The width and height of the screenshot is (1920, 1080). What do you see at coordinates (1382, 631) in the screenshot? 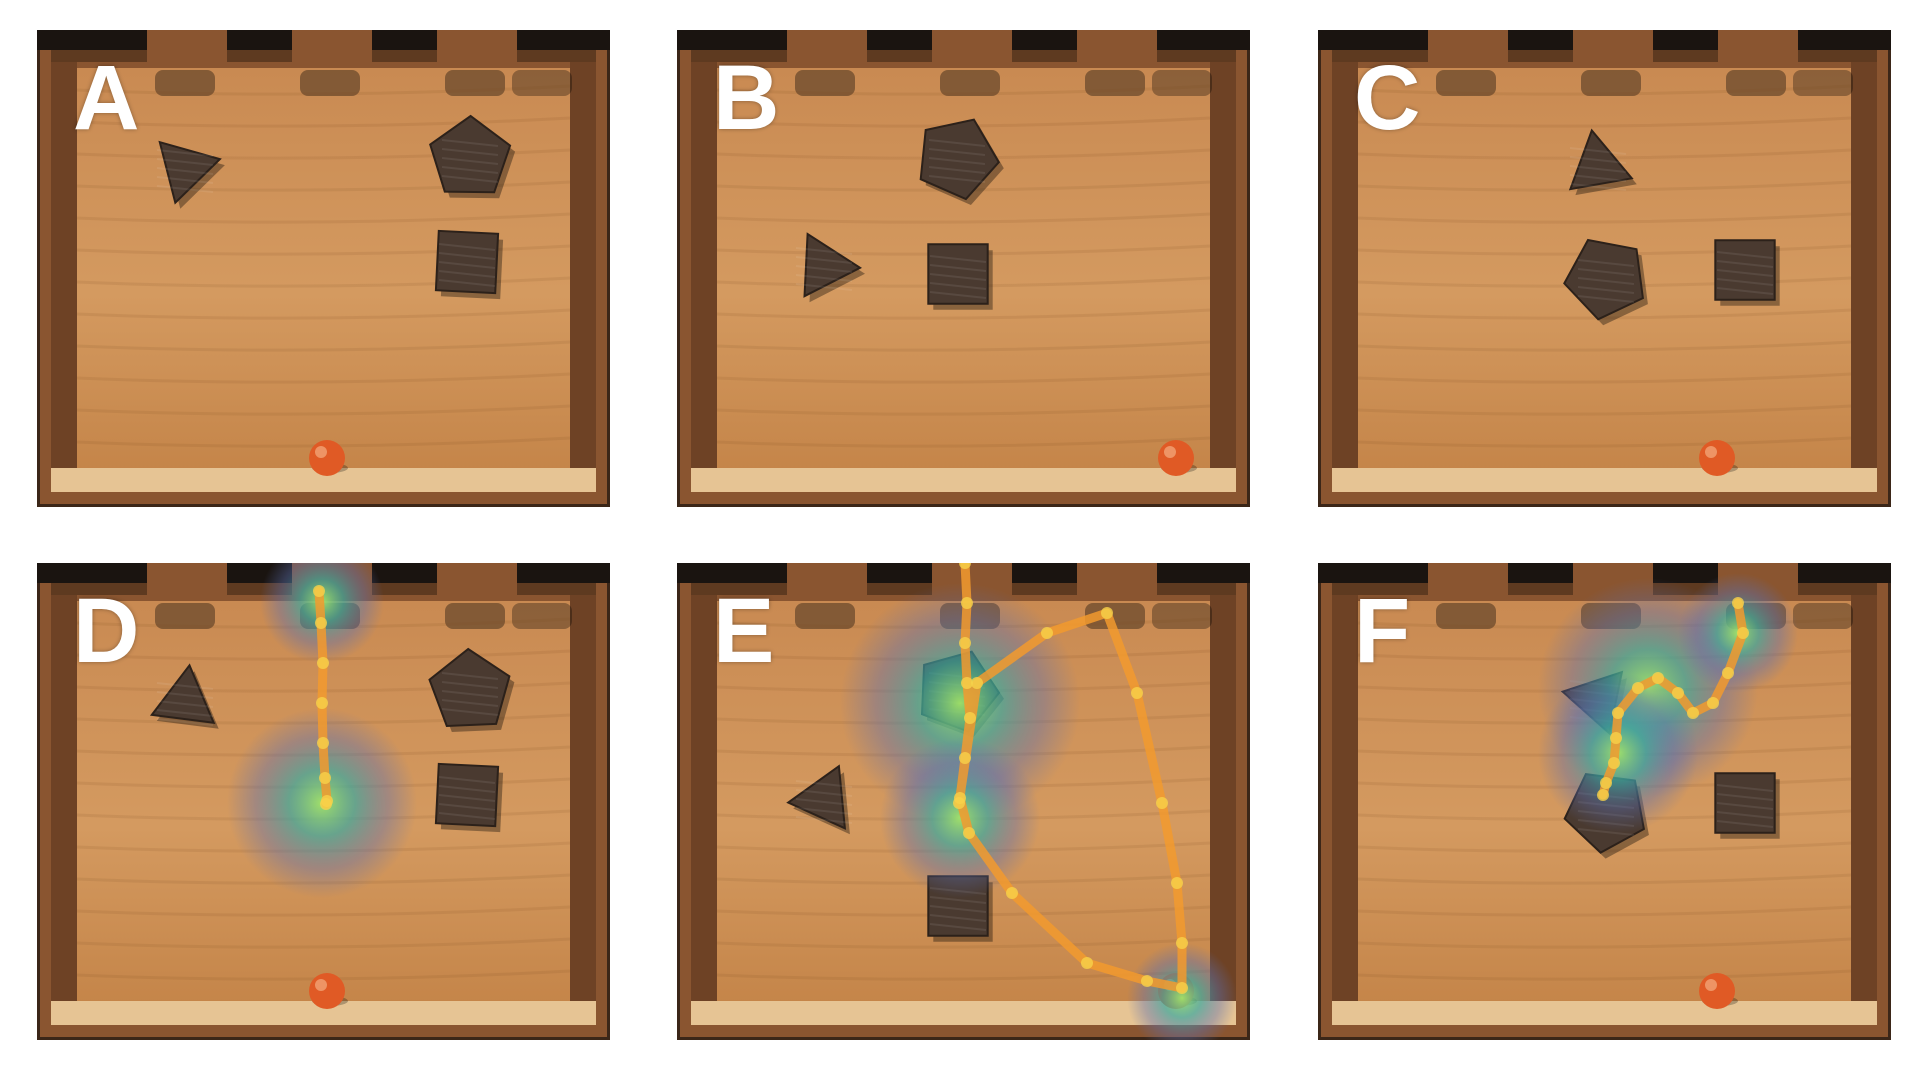
I see `panel-label-f: F` at bounding box center [1382, 631].